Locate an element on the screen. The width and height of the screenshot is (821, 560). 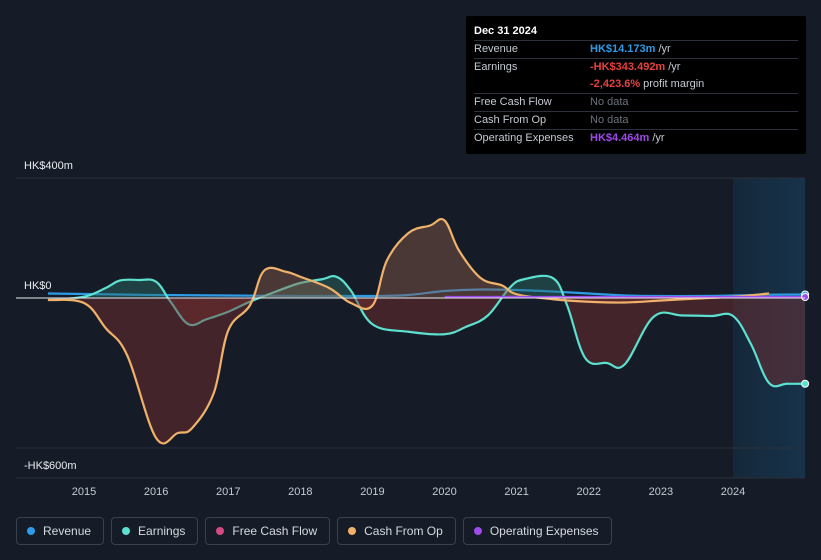
tooltip-value: HK$4.464m is located at coordinates (620, 138).